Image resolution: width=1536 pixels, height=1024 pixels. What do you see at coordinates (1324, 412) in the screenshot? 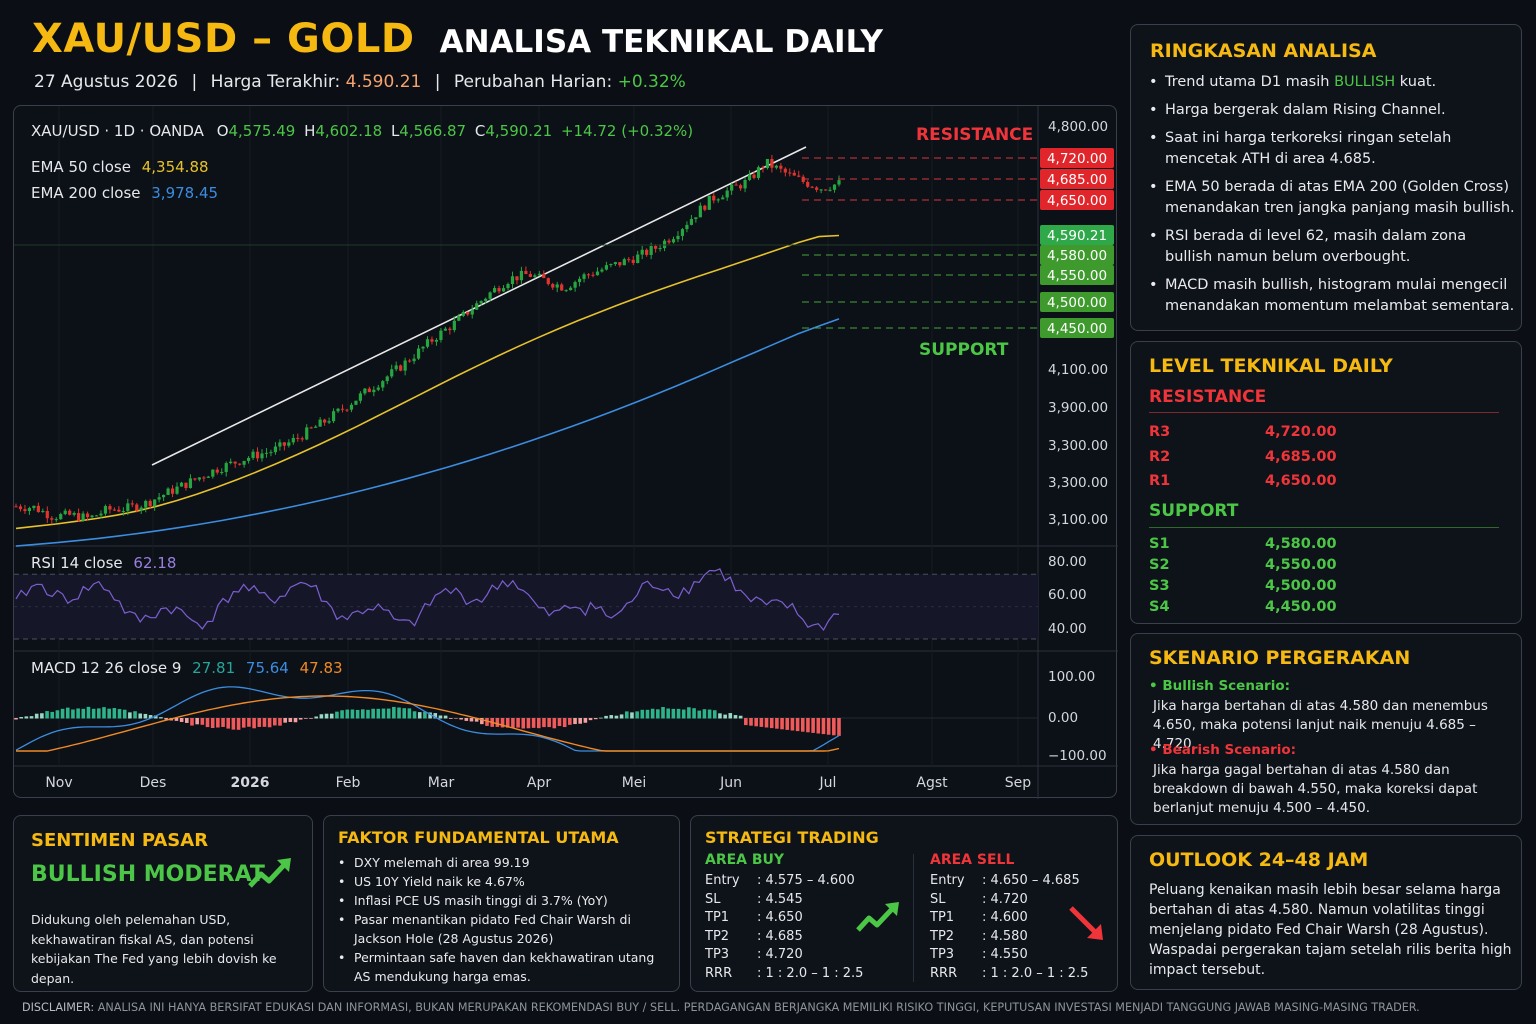
I see `divider` at bounding box center [1324, 412].